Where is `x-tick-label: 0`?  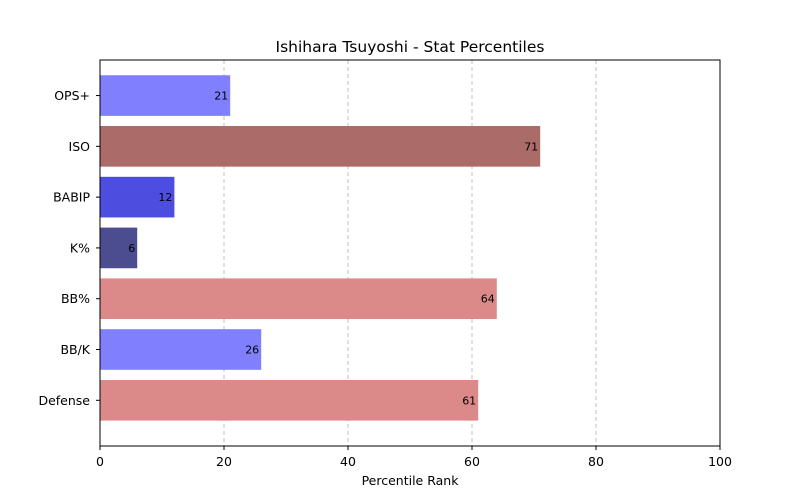 x-tick-label: 0 is located at coordinates (100, 461).